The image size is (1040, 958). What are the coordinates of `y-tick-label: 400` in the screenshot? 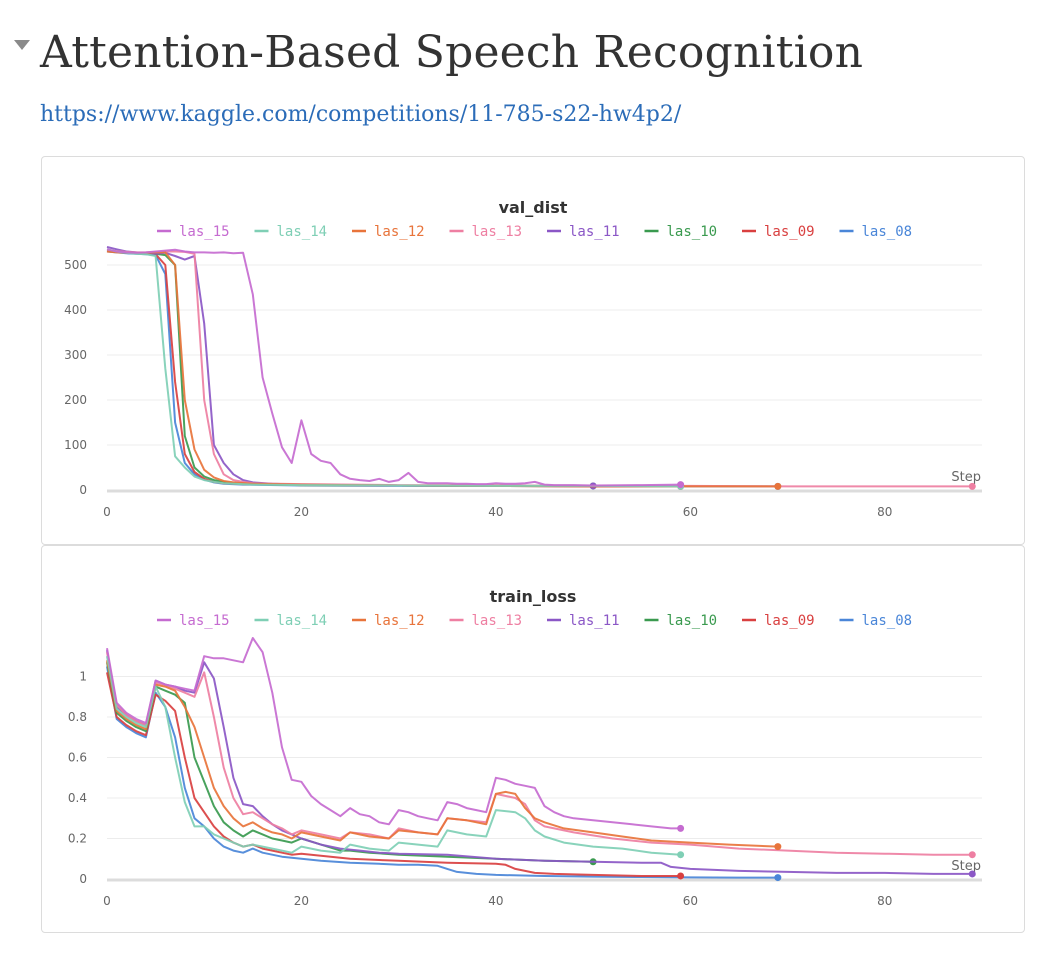 It's located at (75, 310).